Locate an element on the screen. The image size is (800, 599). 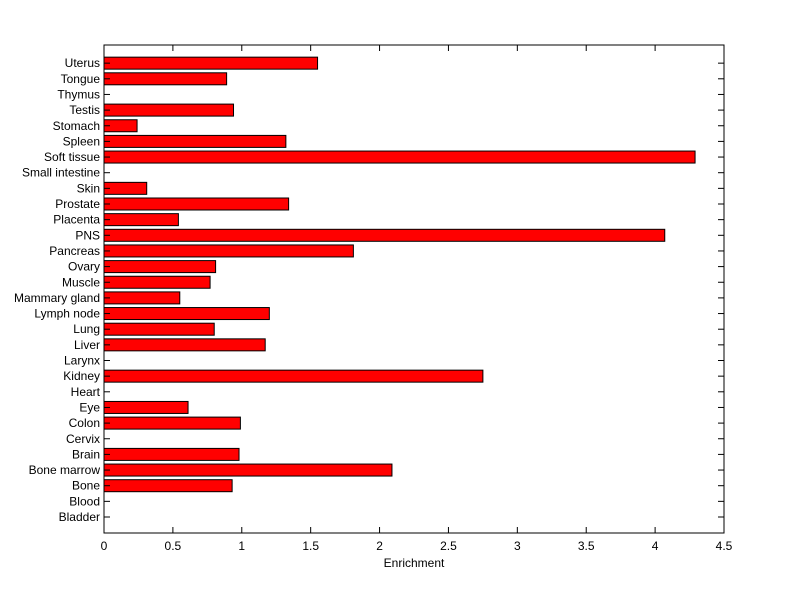
y-tick-label: Ovary is located at coordinates (84, 267).